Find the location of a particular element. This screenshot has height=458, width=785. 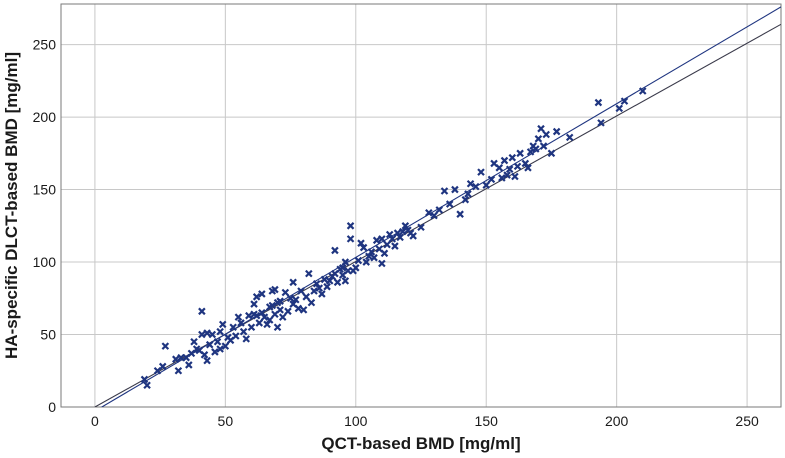

x-axis-title: QCT-based BMD [mg/ml] is located at coordinates (420, 443).